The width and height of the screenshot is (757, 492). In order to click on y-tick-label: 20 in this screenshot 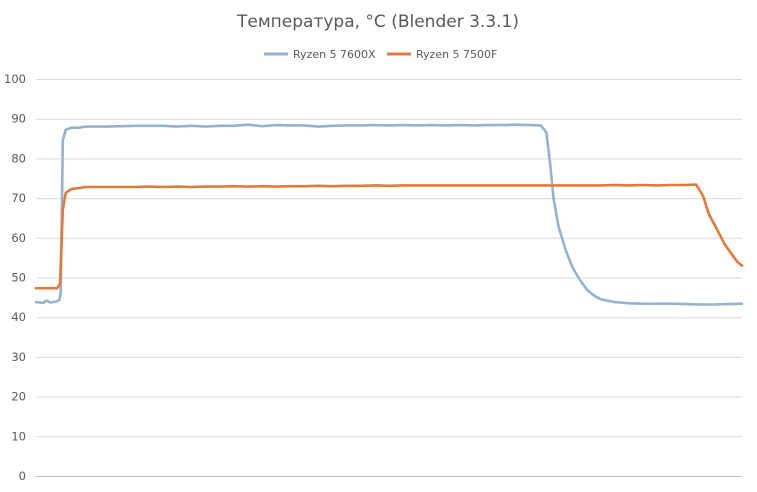, I will do `click(18, 397)`.